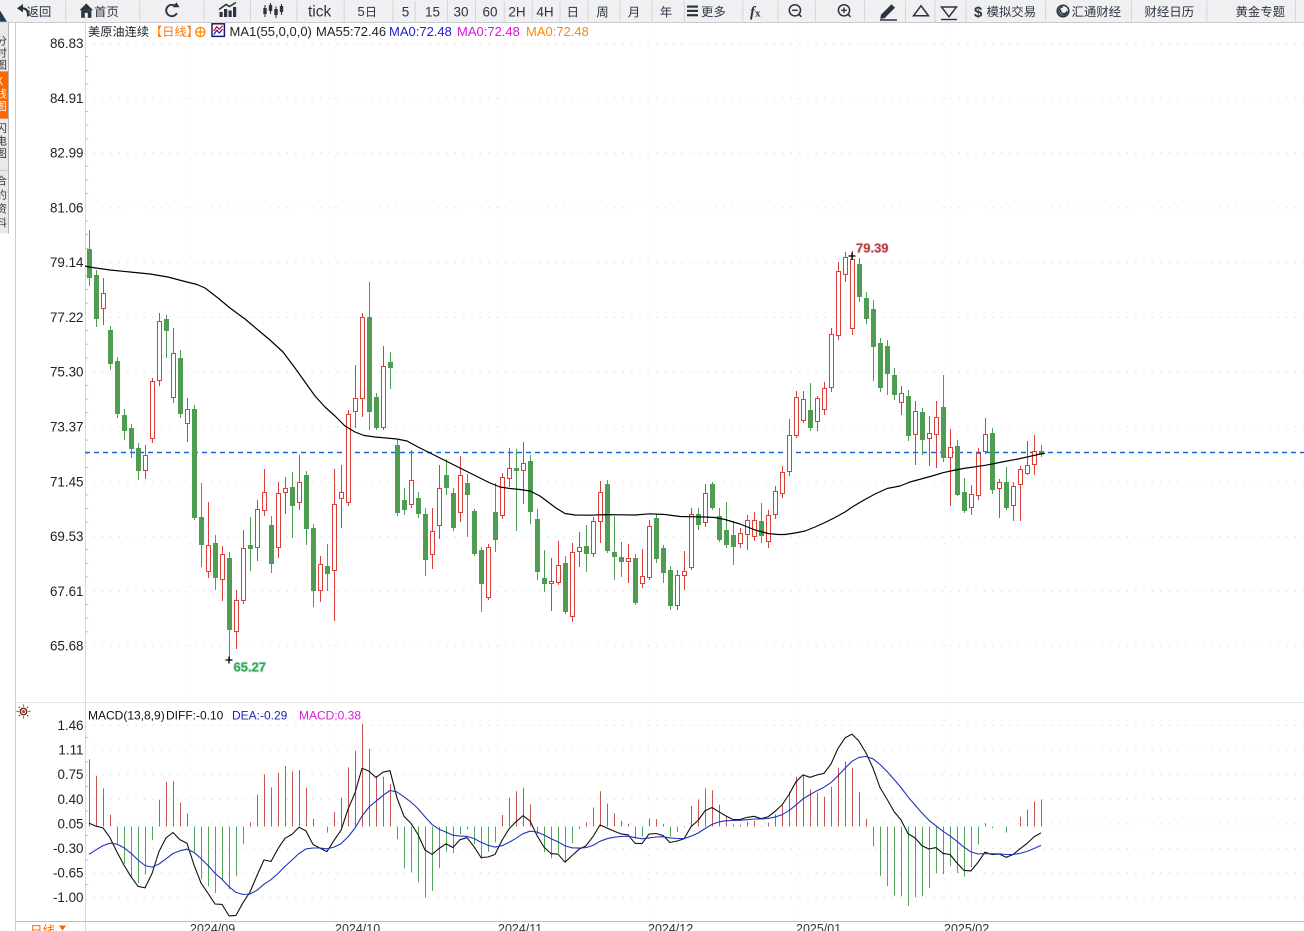 This screenshot has width=1304, height=931. I want to click on svg-text: 2024/12, so click(670, 926).